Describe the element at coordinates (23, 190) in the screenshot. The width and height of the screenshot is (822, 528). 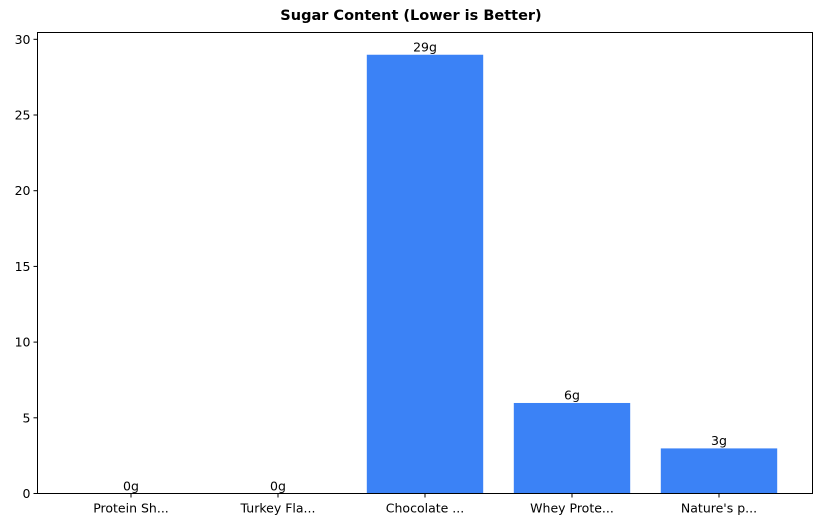
I see `y-tick-label: 20` at that location.